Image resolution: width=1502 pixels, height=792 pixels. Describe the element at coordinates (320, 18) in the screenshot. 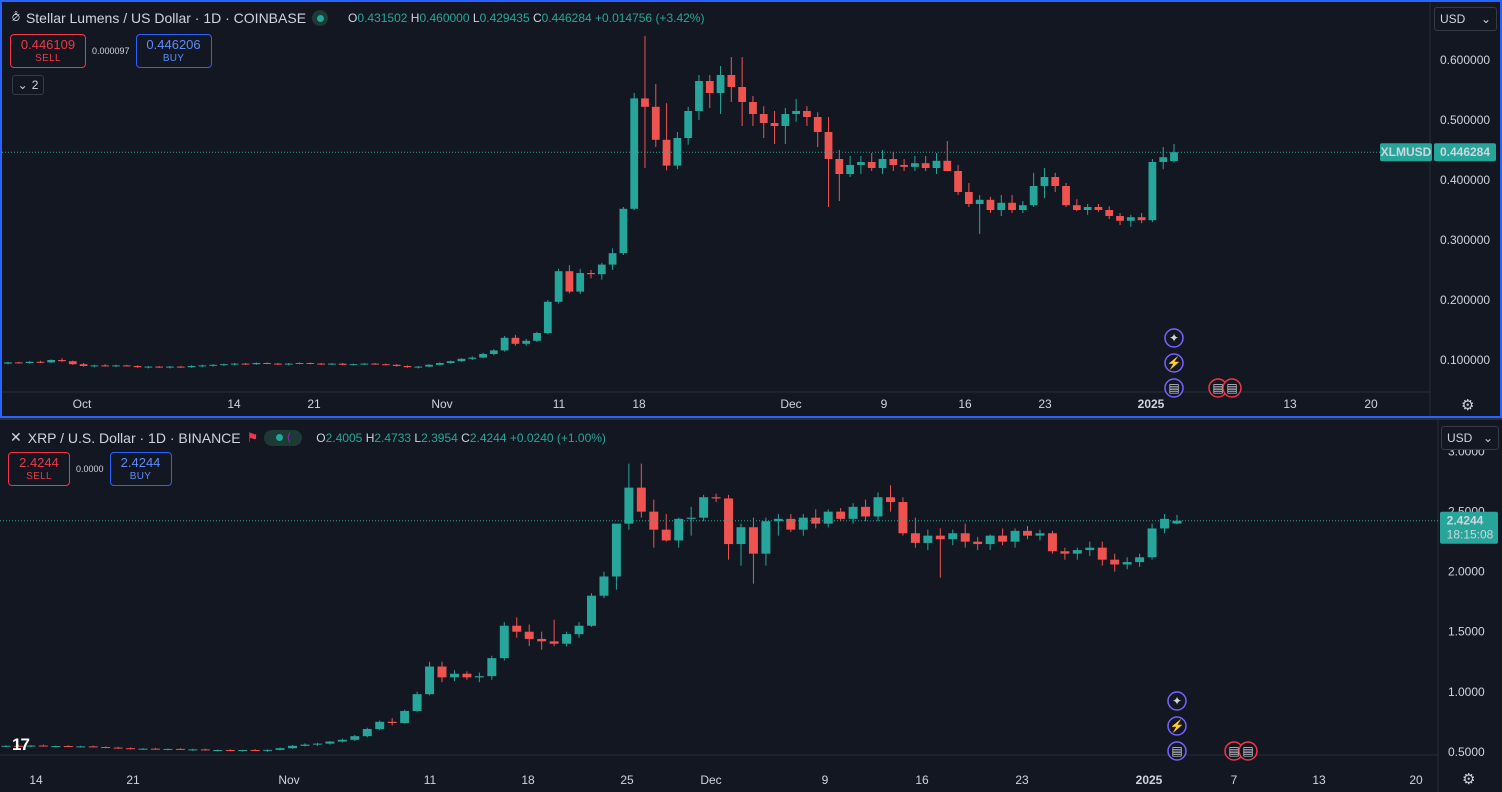

I see `market-status-icon` at that location.